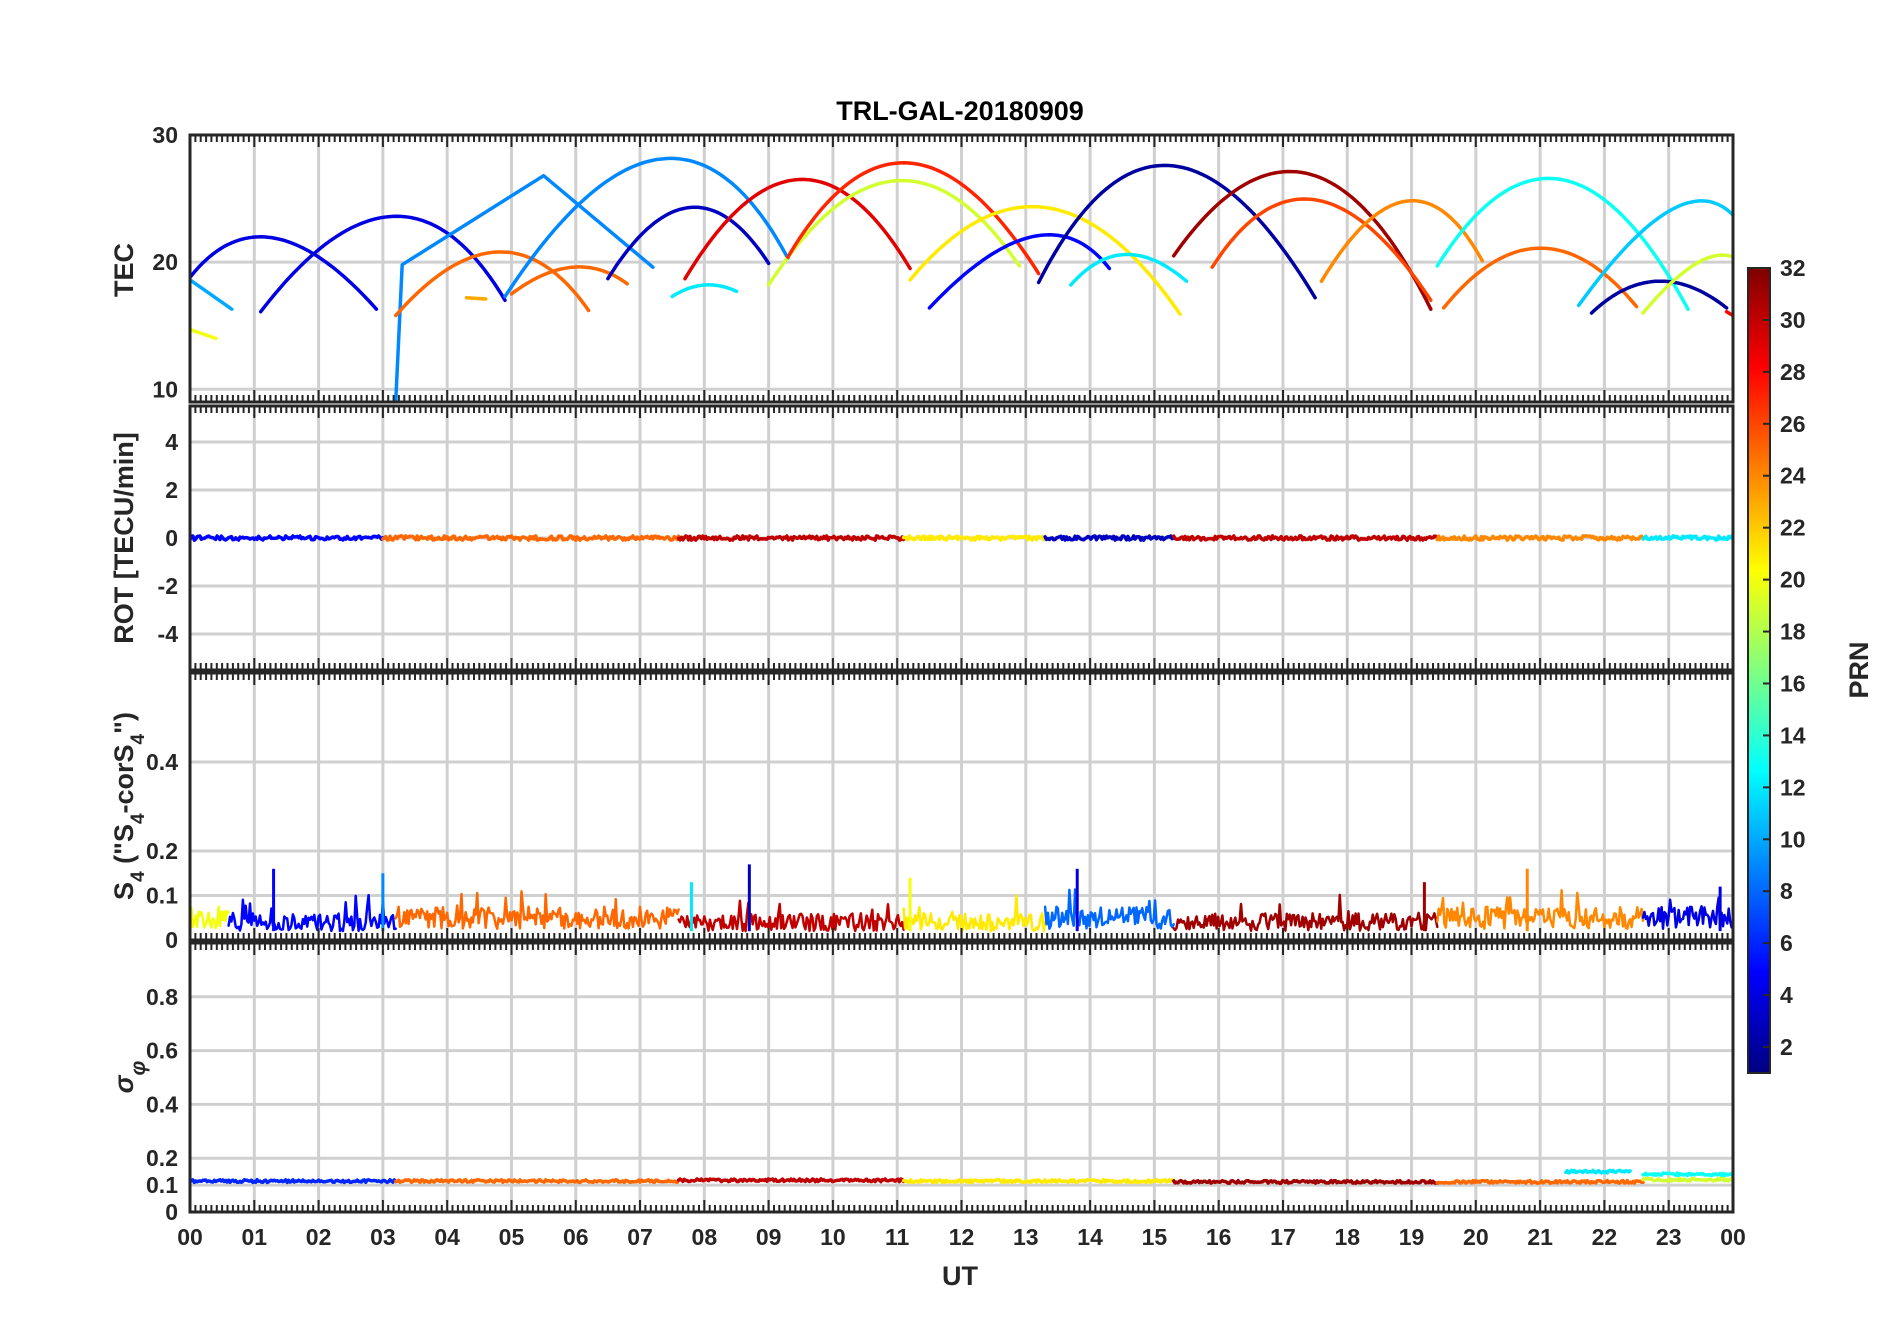 This screenshot has width=1902, height=1330. I want to click on x-tick-label: 03, so click(383, 1237).